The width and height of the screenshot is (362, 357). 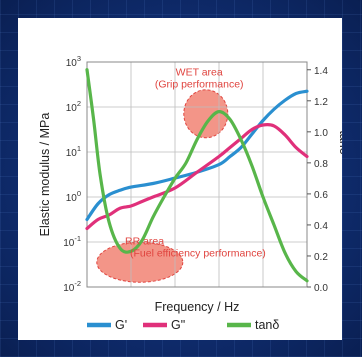 I want to click on y-right-tick-7: 0.0, so click(x=321, y=288).